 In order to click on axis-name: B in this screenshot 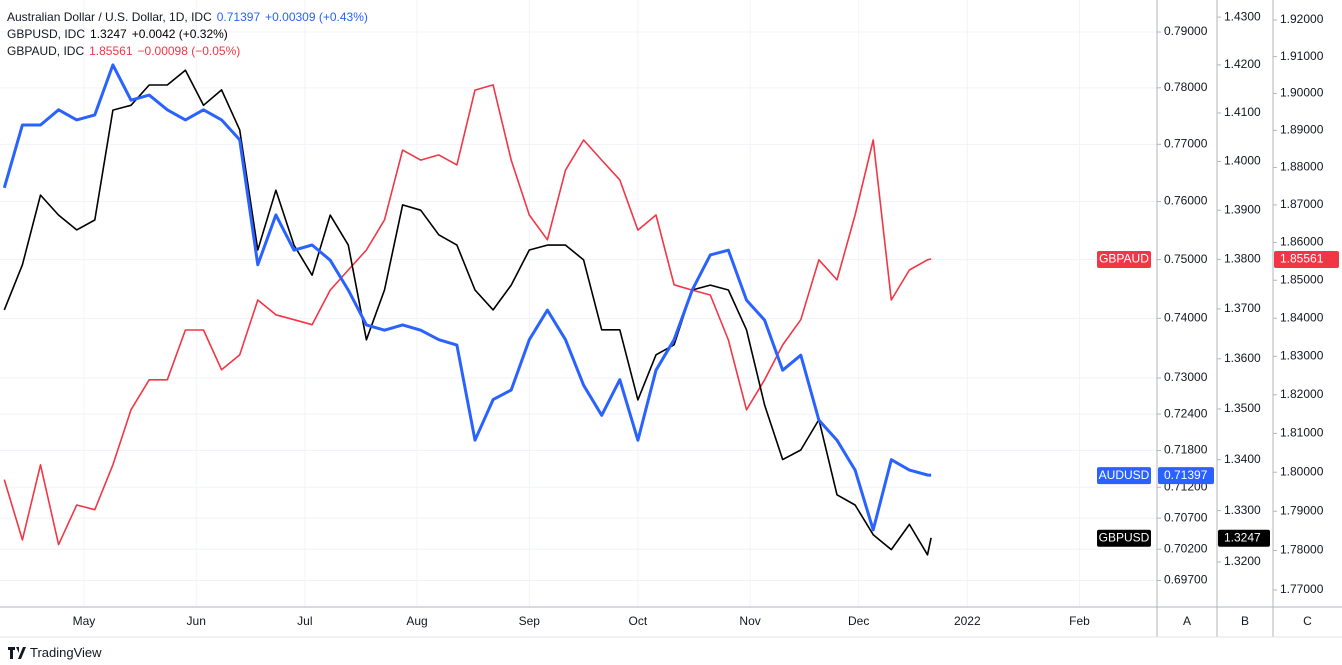, I will do `click(1245, 621)`.